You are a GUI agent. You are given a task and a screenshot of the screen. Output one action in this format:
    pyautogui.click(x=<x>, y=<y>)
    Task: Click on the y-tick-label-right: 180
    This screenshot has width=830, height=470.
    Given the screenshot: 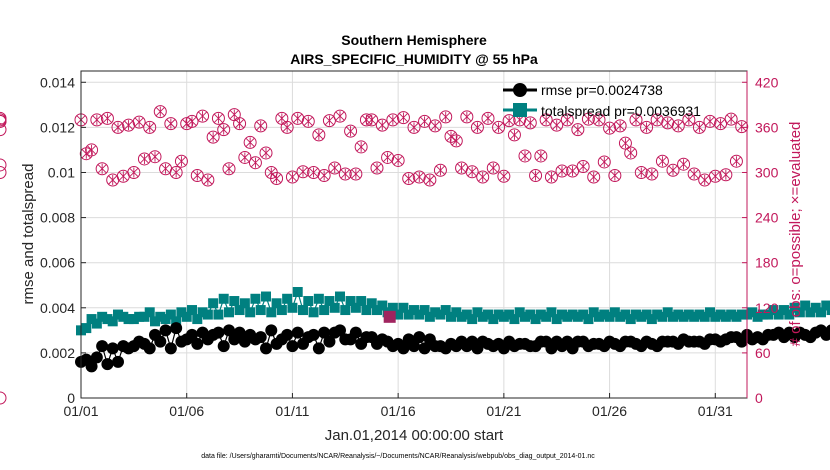 What is the action you would take?
    pyautogui.click(x=767, y=263)
    